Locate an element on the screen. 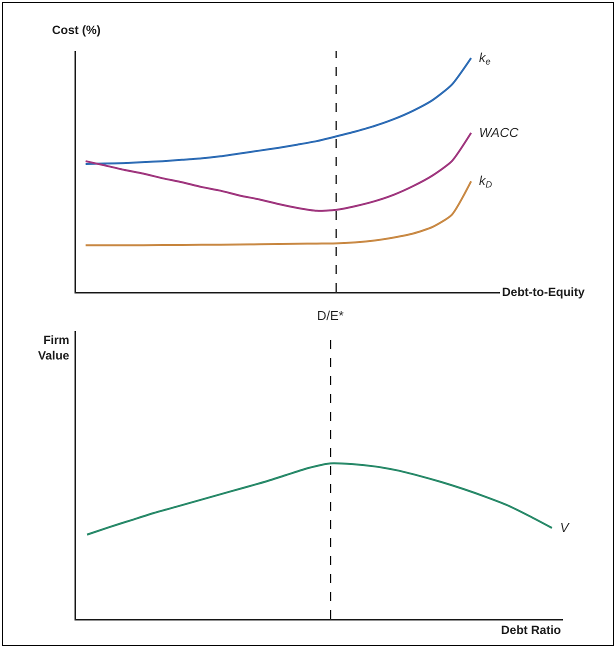 Image resolution: width=616 pixels, height=648 pixels. series-label: k$_{D}$ is located at coordinates (485, 181).